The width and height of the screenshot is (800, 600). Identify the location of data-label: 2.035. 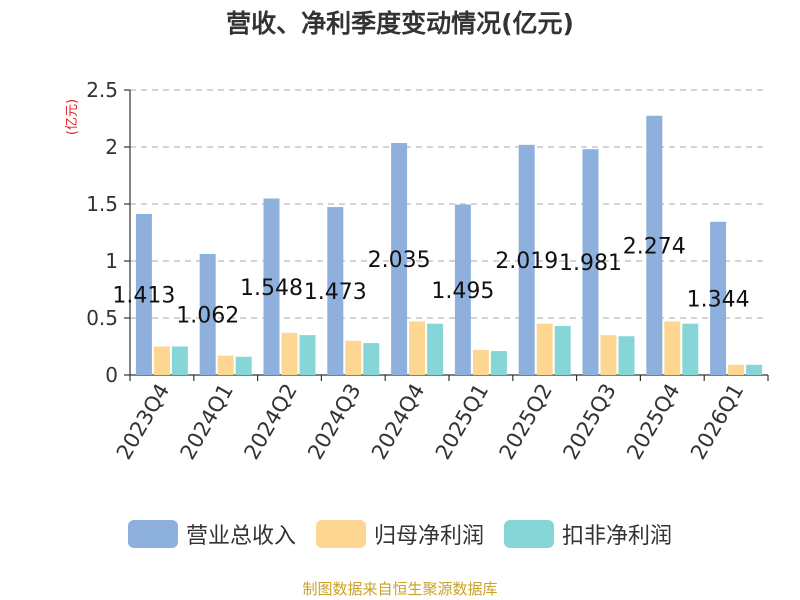
(399, 260).